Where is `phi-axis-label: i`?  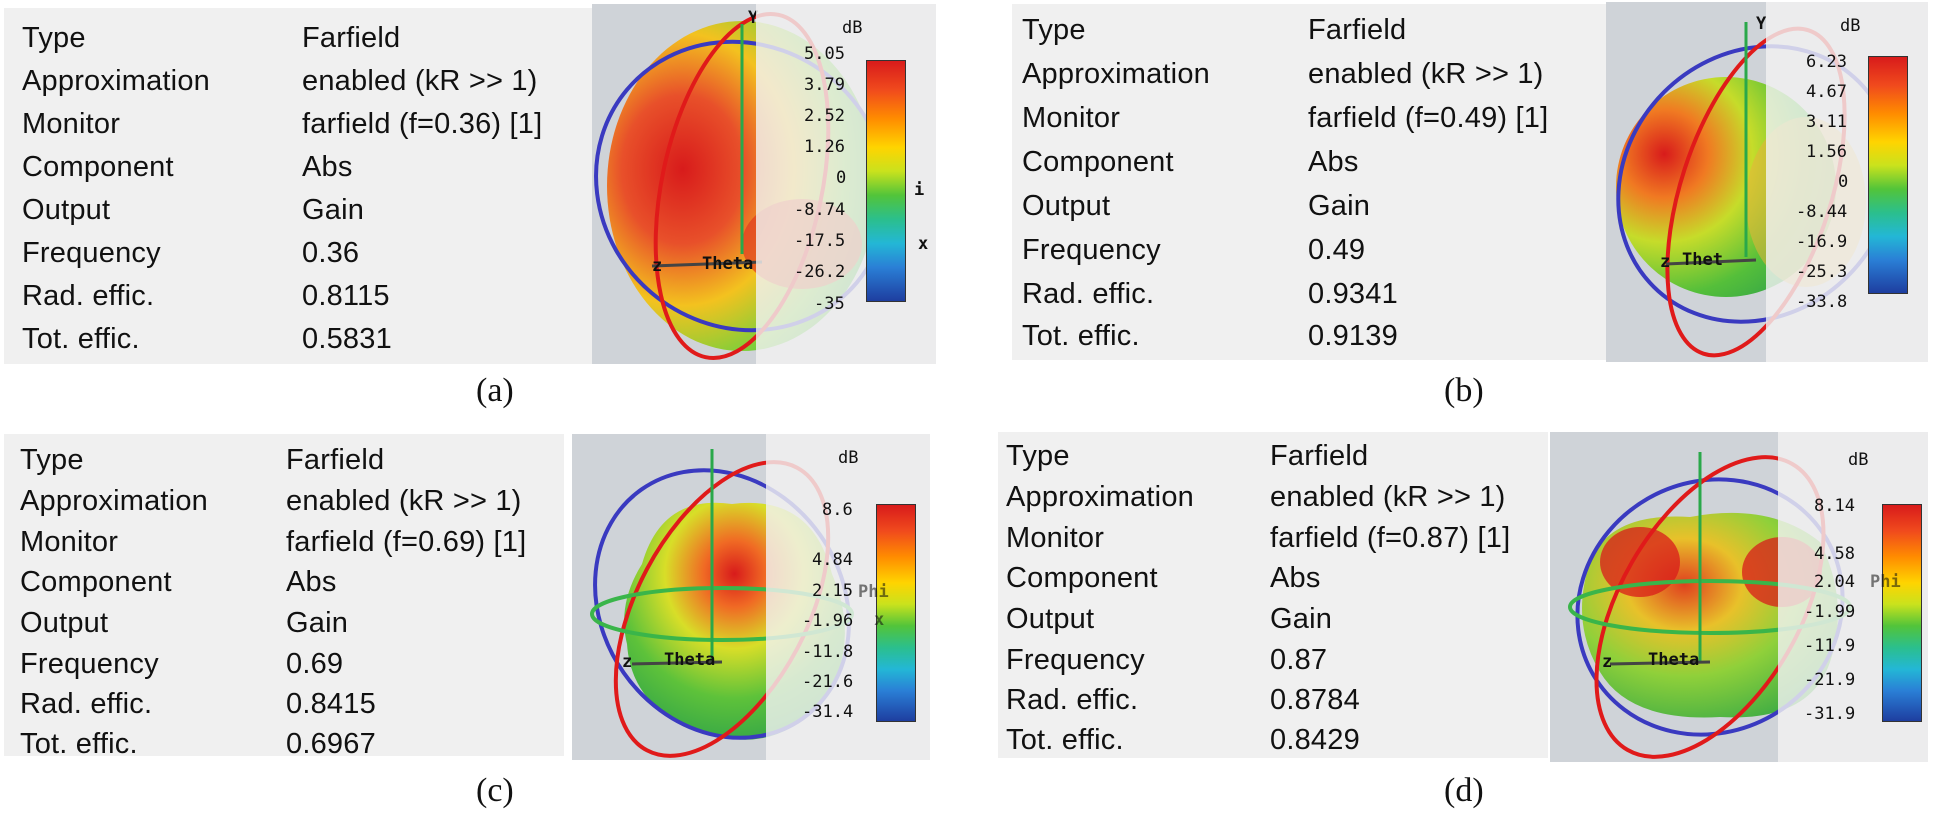 phi-axis-label: i is located at coordinates (919, 190).